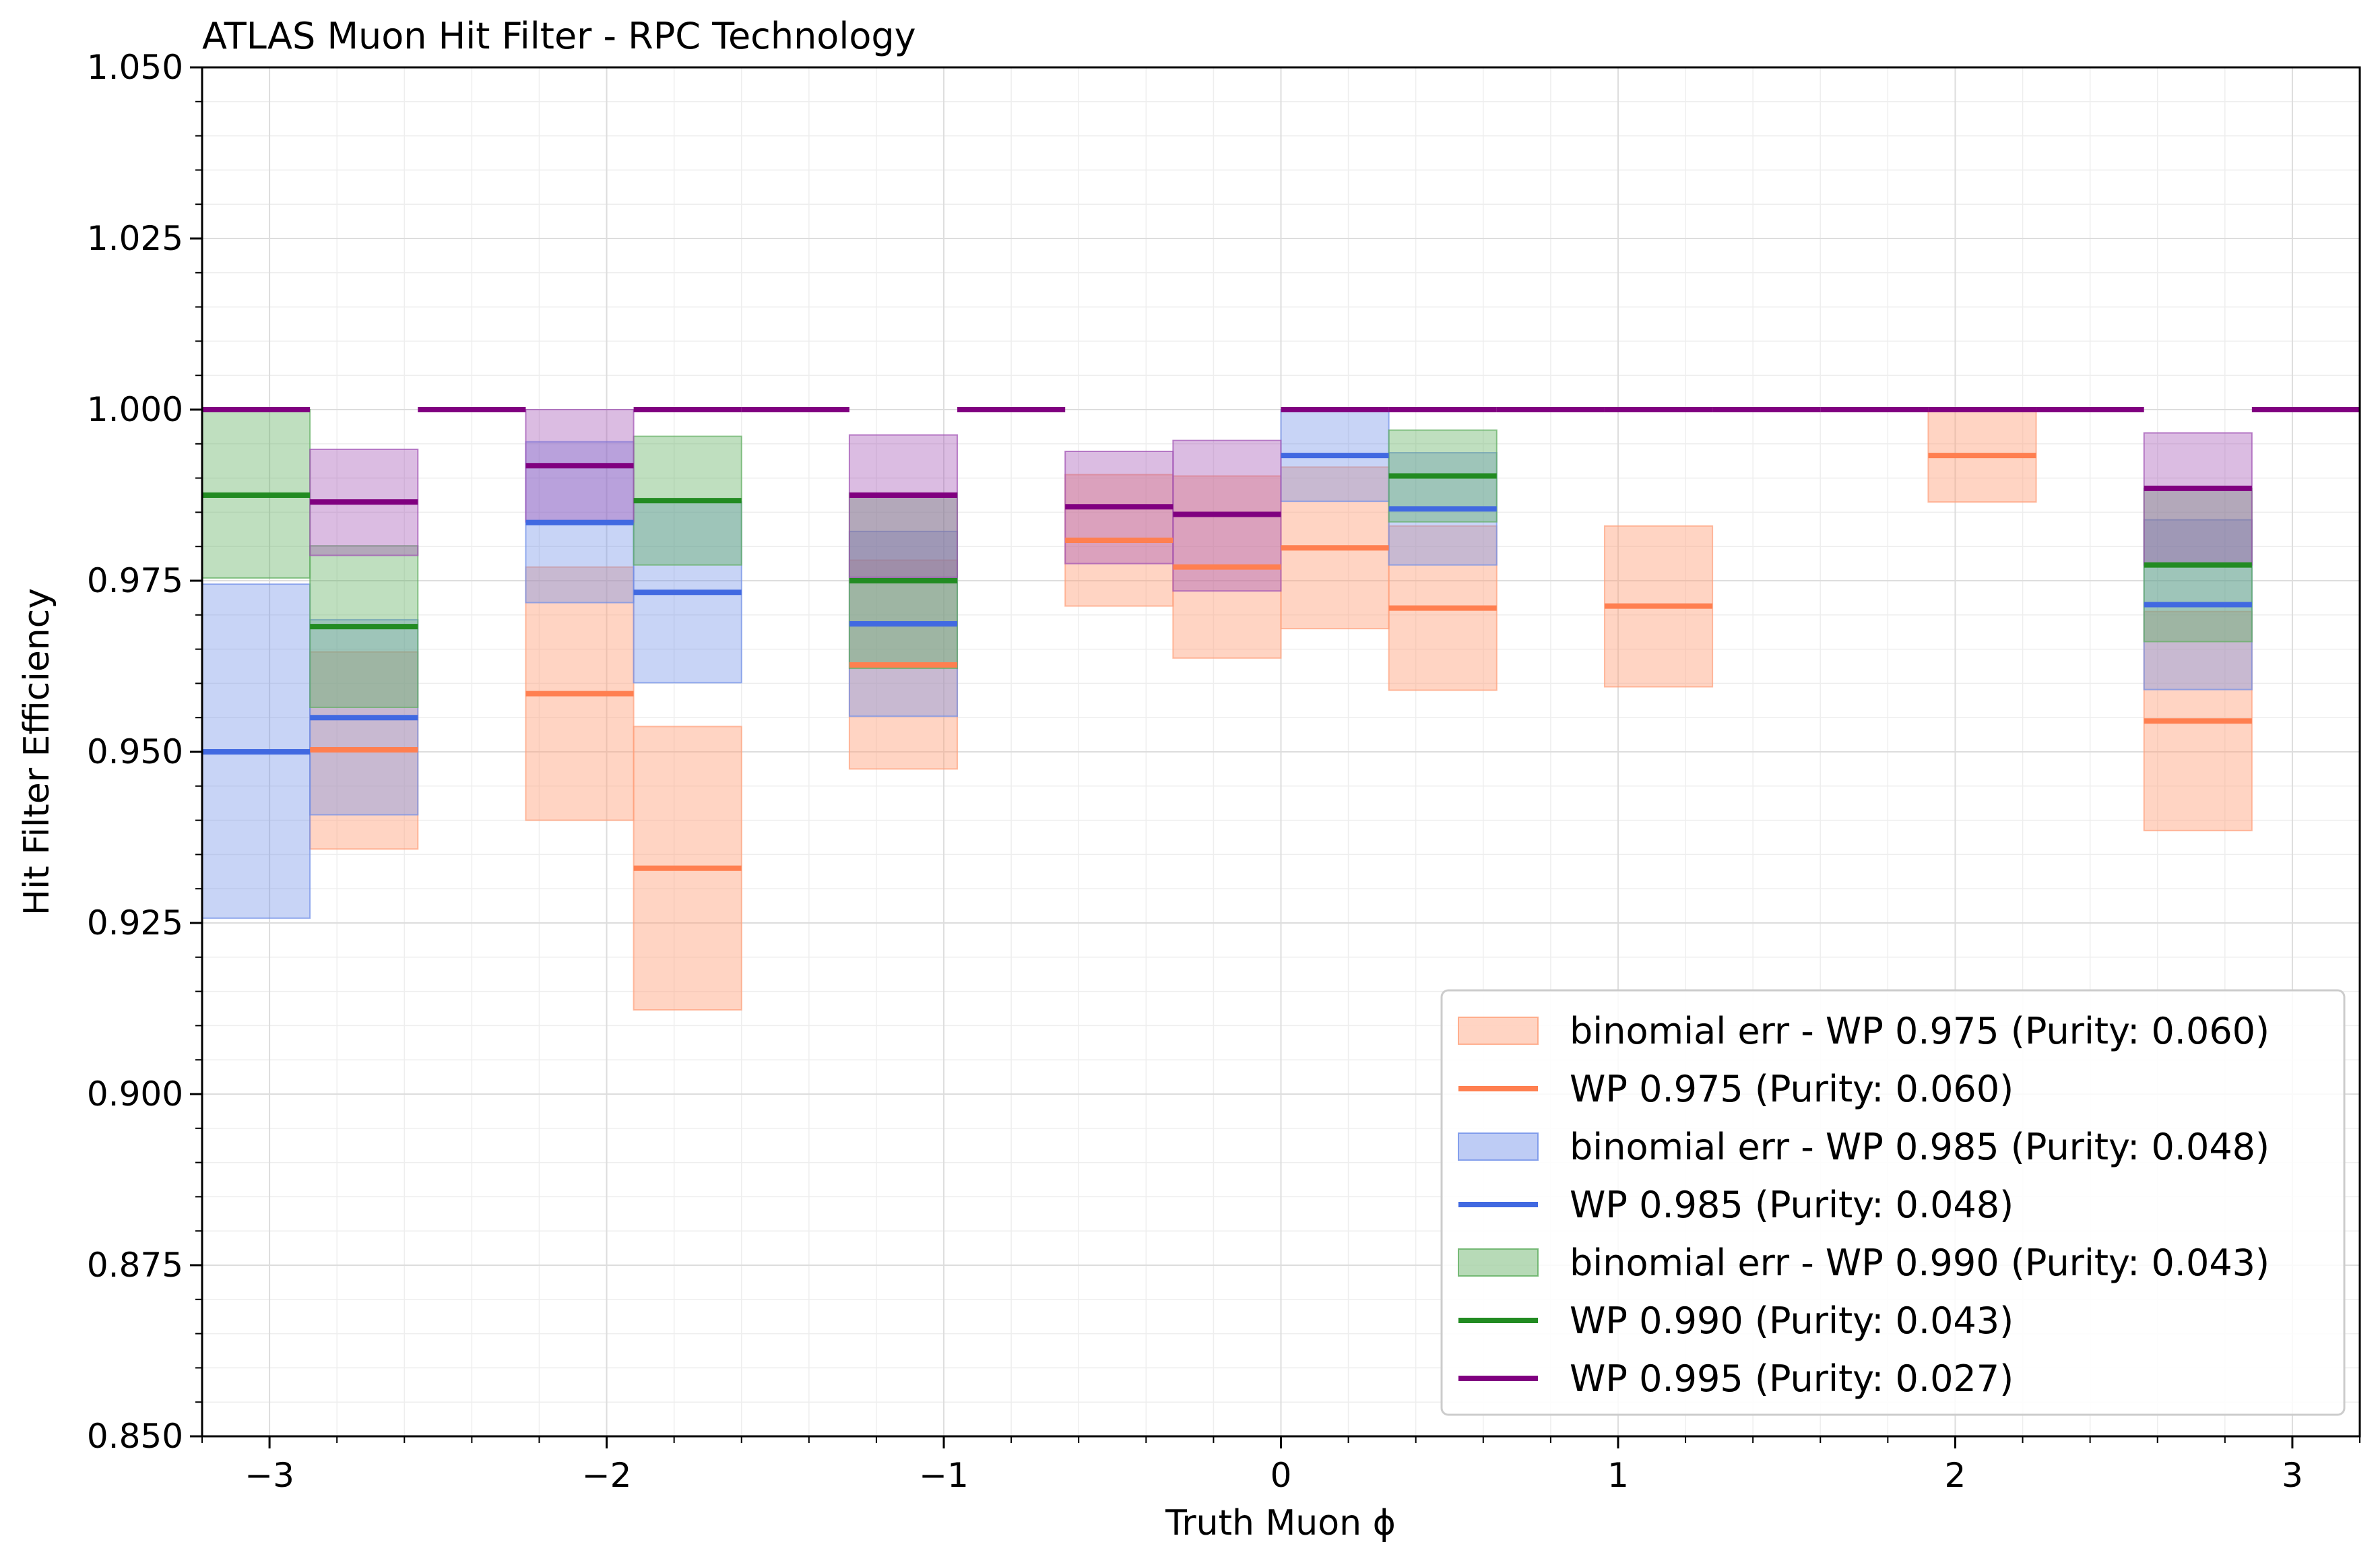  Describe the element at coordinates (269, 1475) in the screenshot. I see `x-tick-label: −3` at that location.